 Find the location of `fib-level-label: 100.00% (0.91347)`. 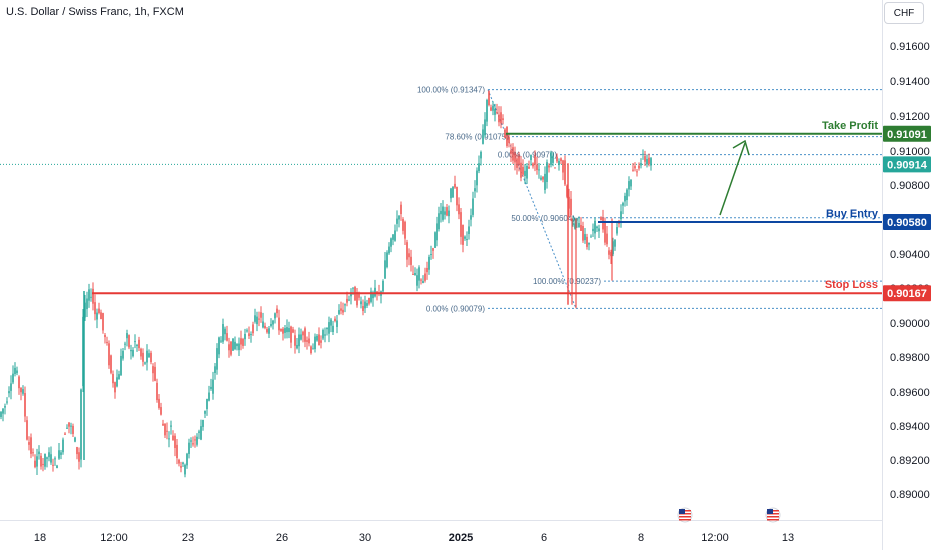

fib-level-label: 100.00% (0.91347) is located at coordinates (451, 90).